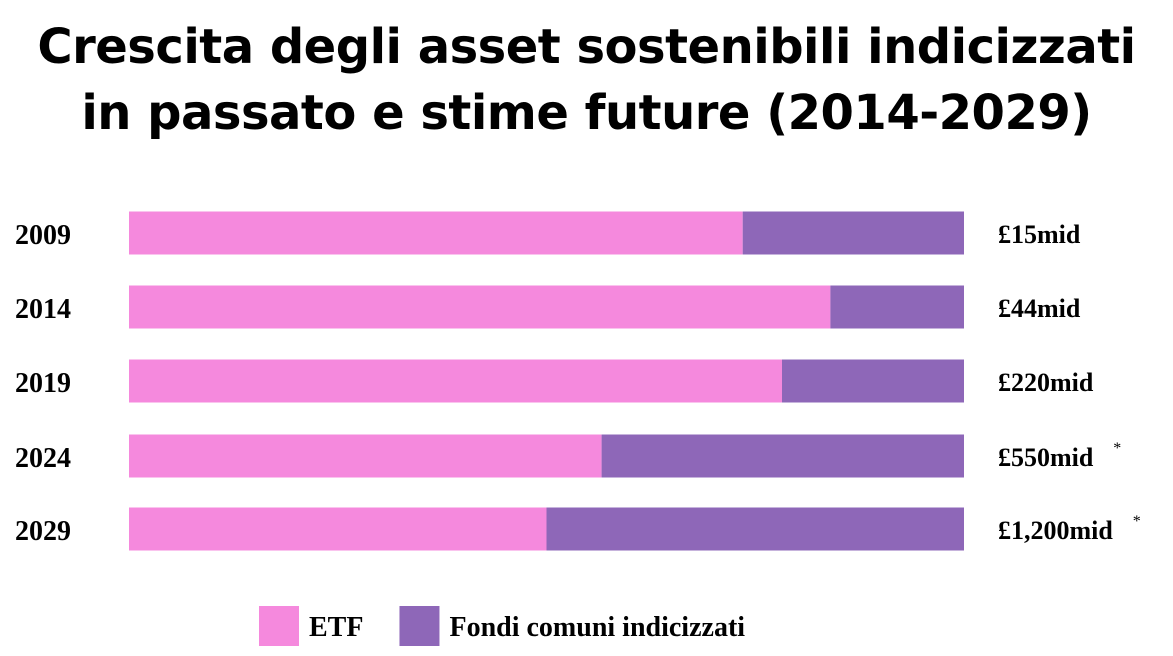 The width and height of the screenshot is (1173, 656). Describe the element at coordinates (1046, 382) in the screenshot. I see `total-label: £220mid` at that location.